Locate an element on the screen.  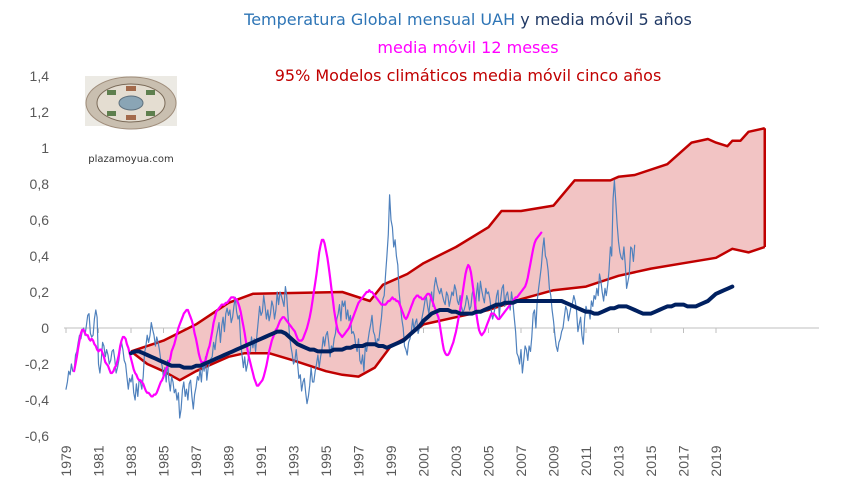
x-tick-label: 1997 is located at coordinates (359, 460).